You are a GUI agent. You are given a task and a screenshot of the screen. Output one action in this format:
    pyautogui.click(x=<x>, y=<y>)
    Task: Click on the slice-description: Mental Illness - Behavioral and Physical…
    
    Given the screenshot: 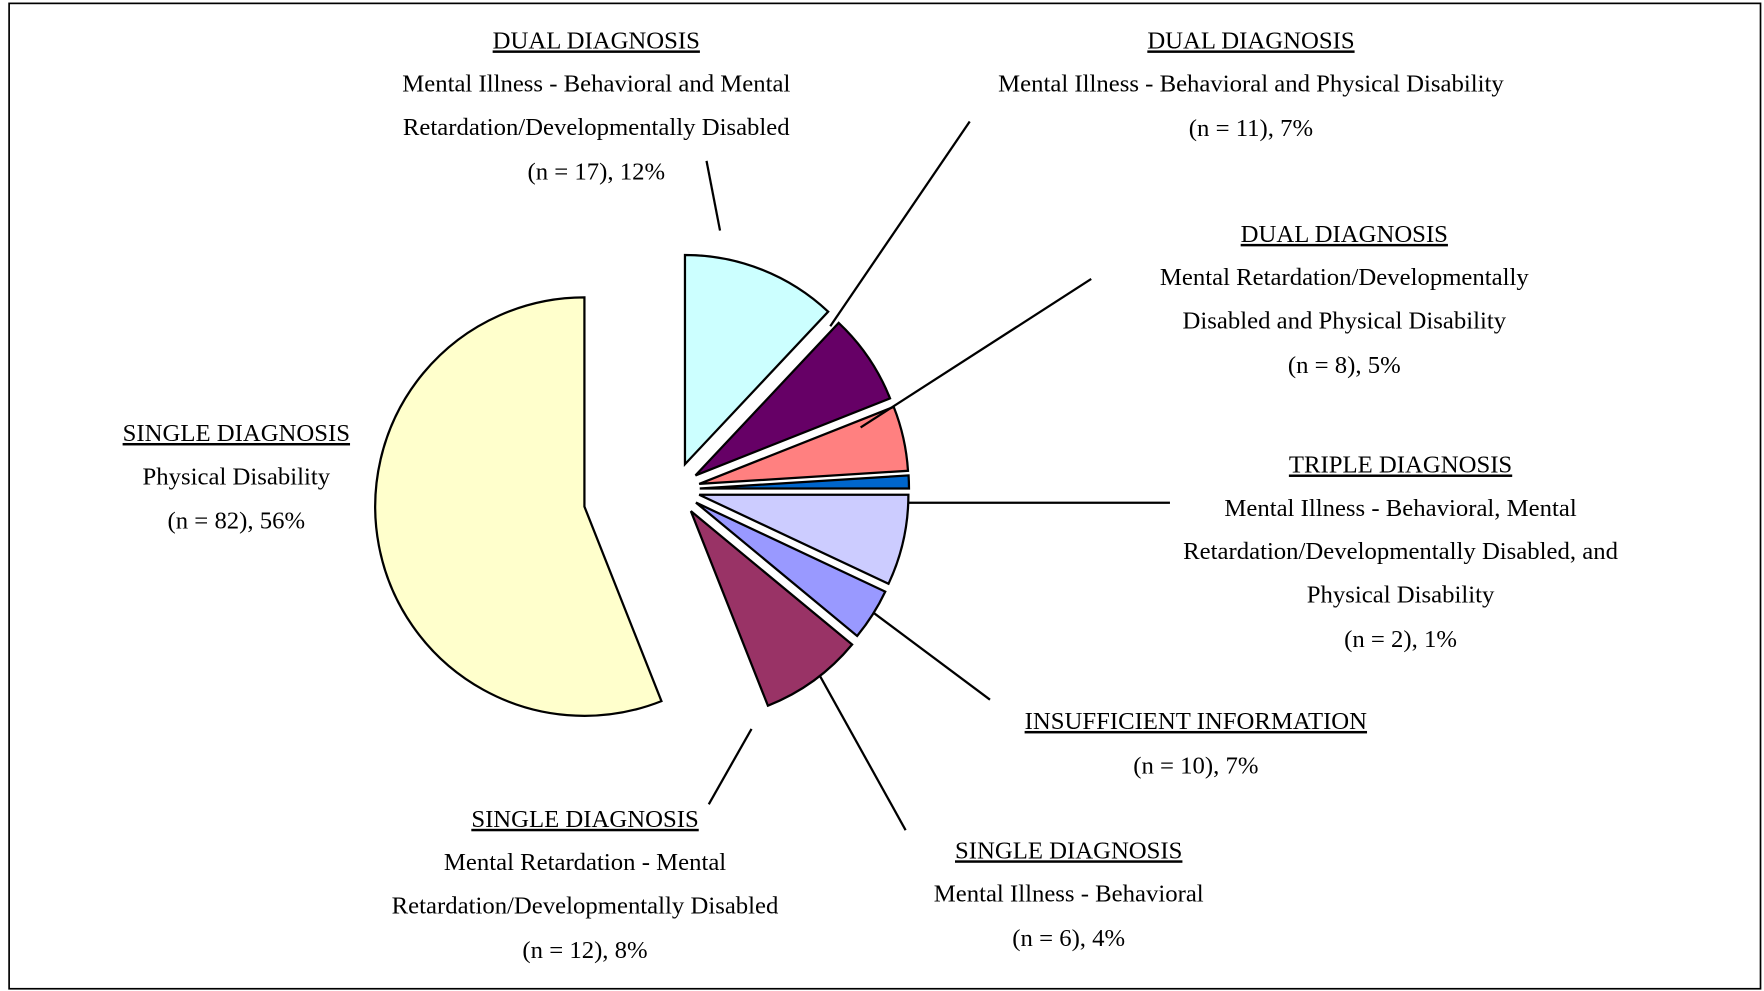 What is the action you would take?
    pyautogui.click(x=1251, y=84)
    